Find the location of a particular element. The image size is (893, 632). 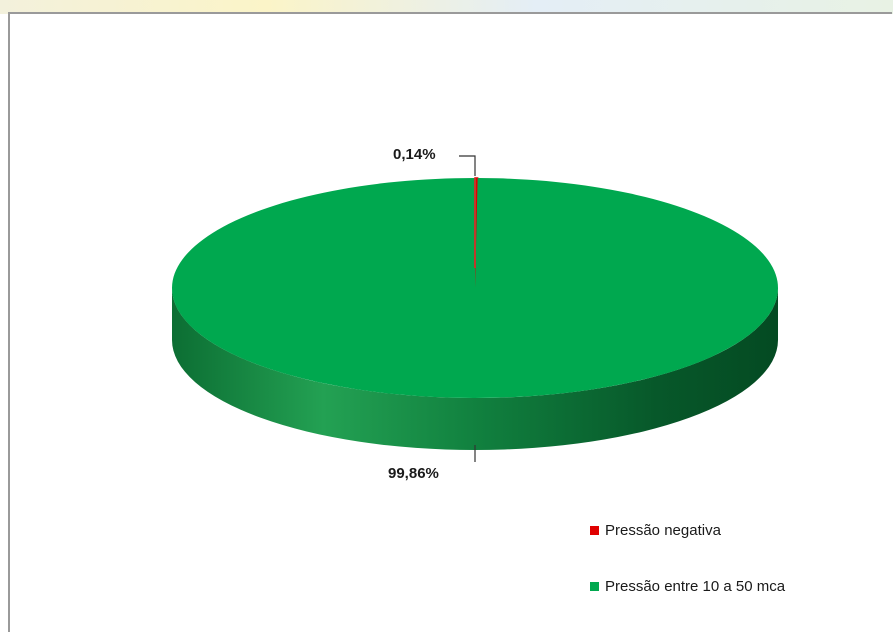

legend-item-pressao-negativa: Pressão negativa is located at coordinates (687, 530).